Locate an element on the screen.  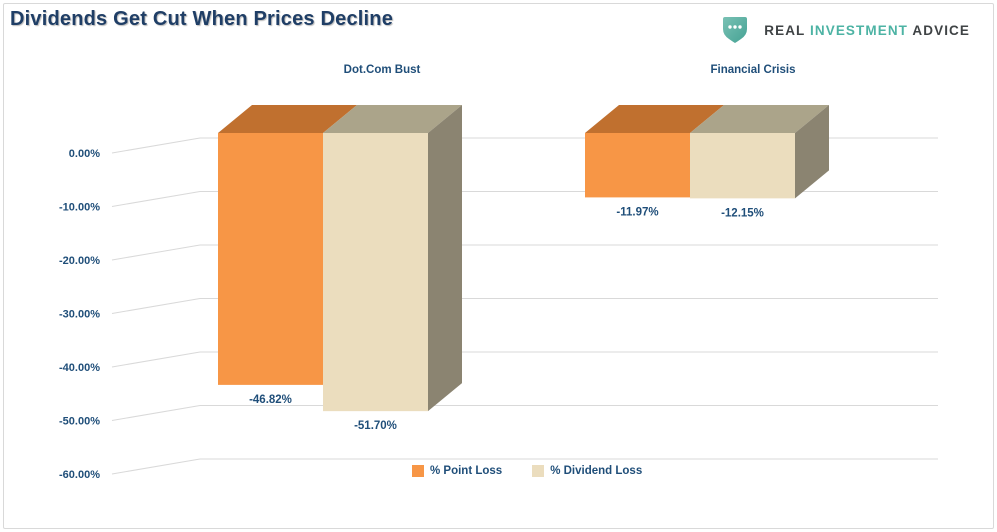
legend-item-point-loss: % Point Loss is located at coordinates (457, 471).